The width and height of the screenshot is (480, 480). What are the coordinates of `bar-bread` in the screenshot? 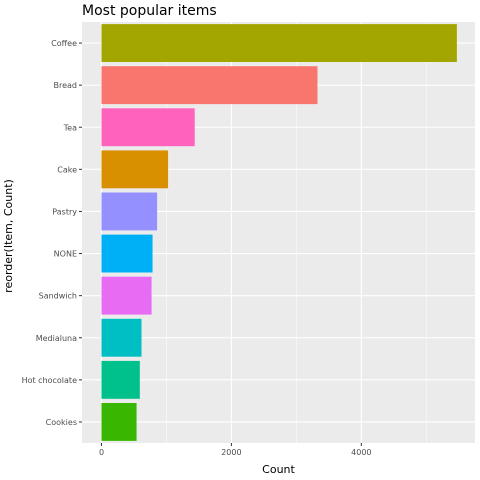 It's located at (209, 85).